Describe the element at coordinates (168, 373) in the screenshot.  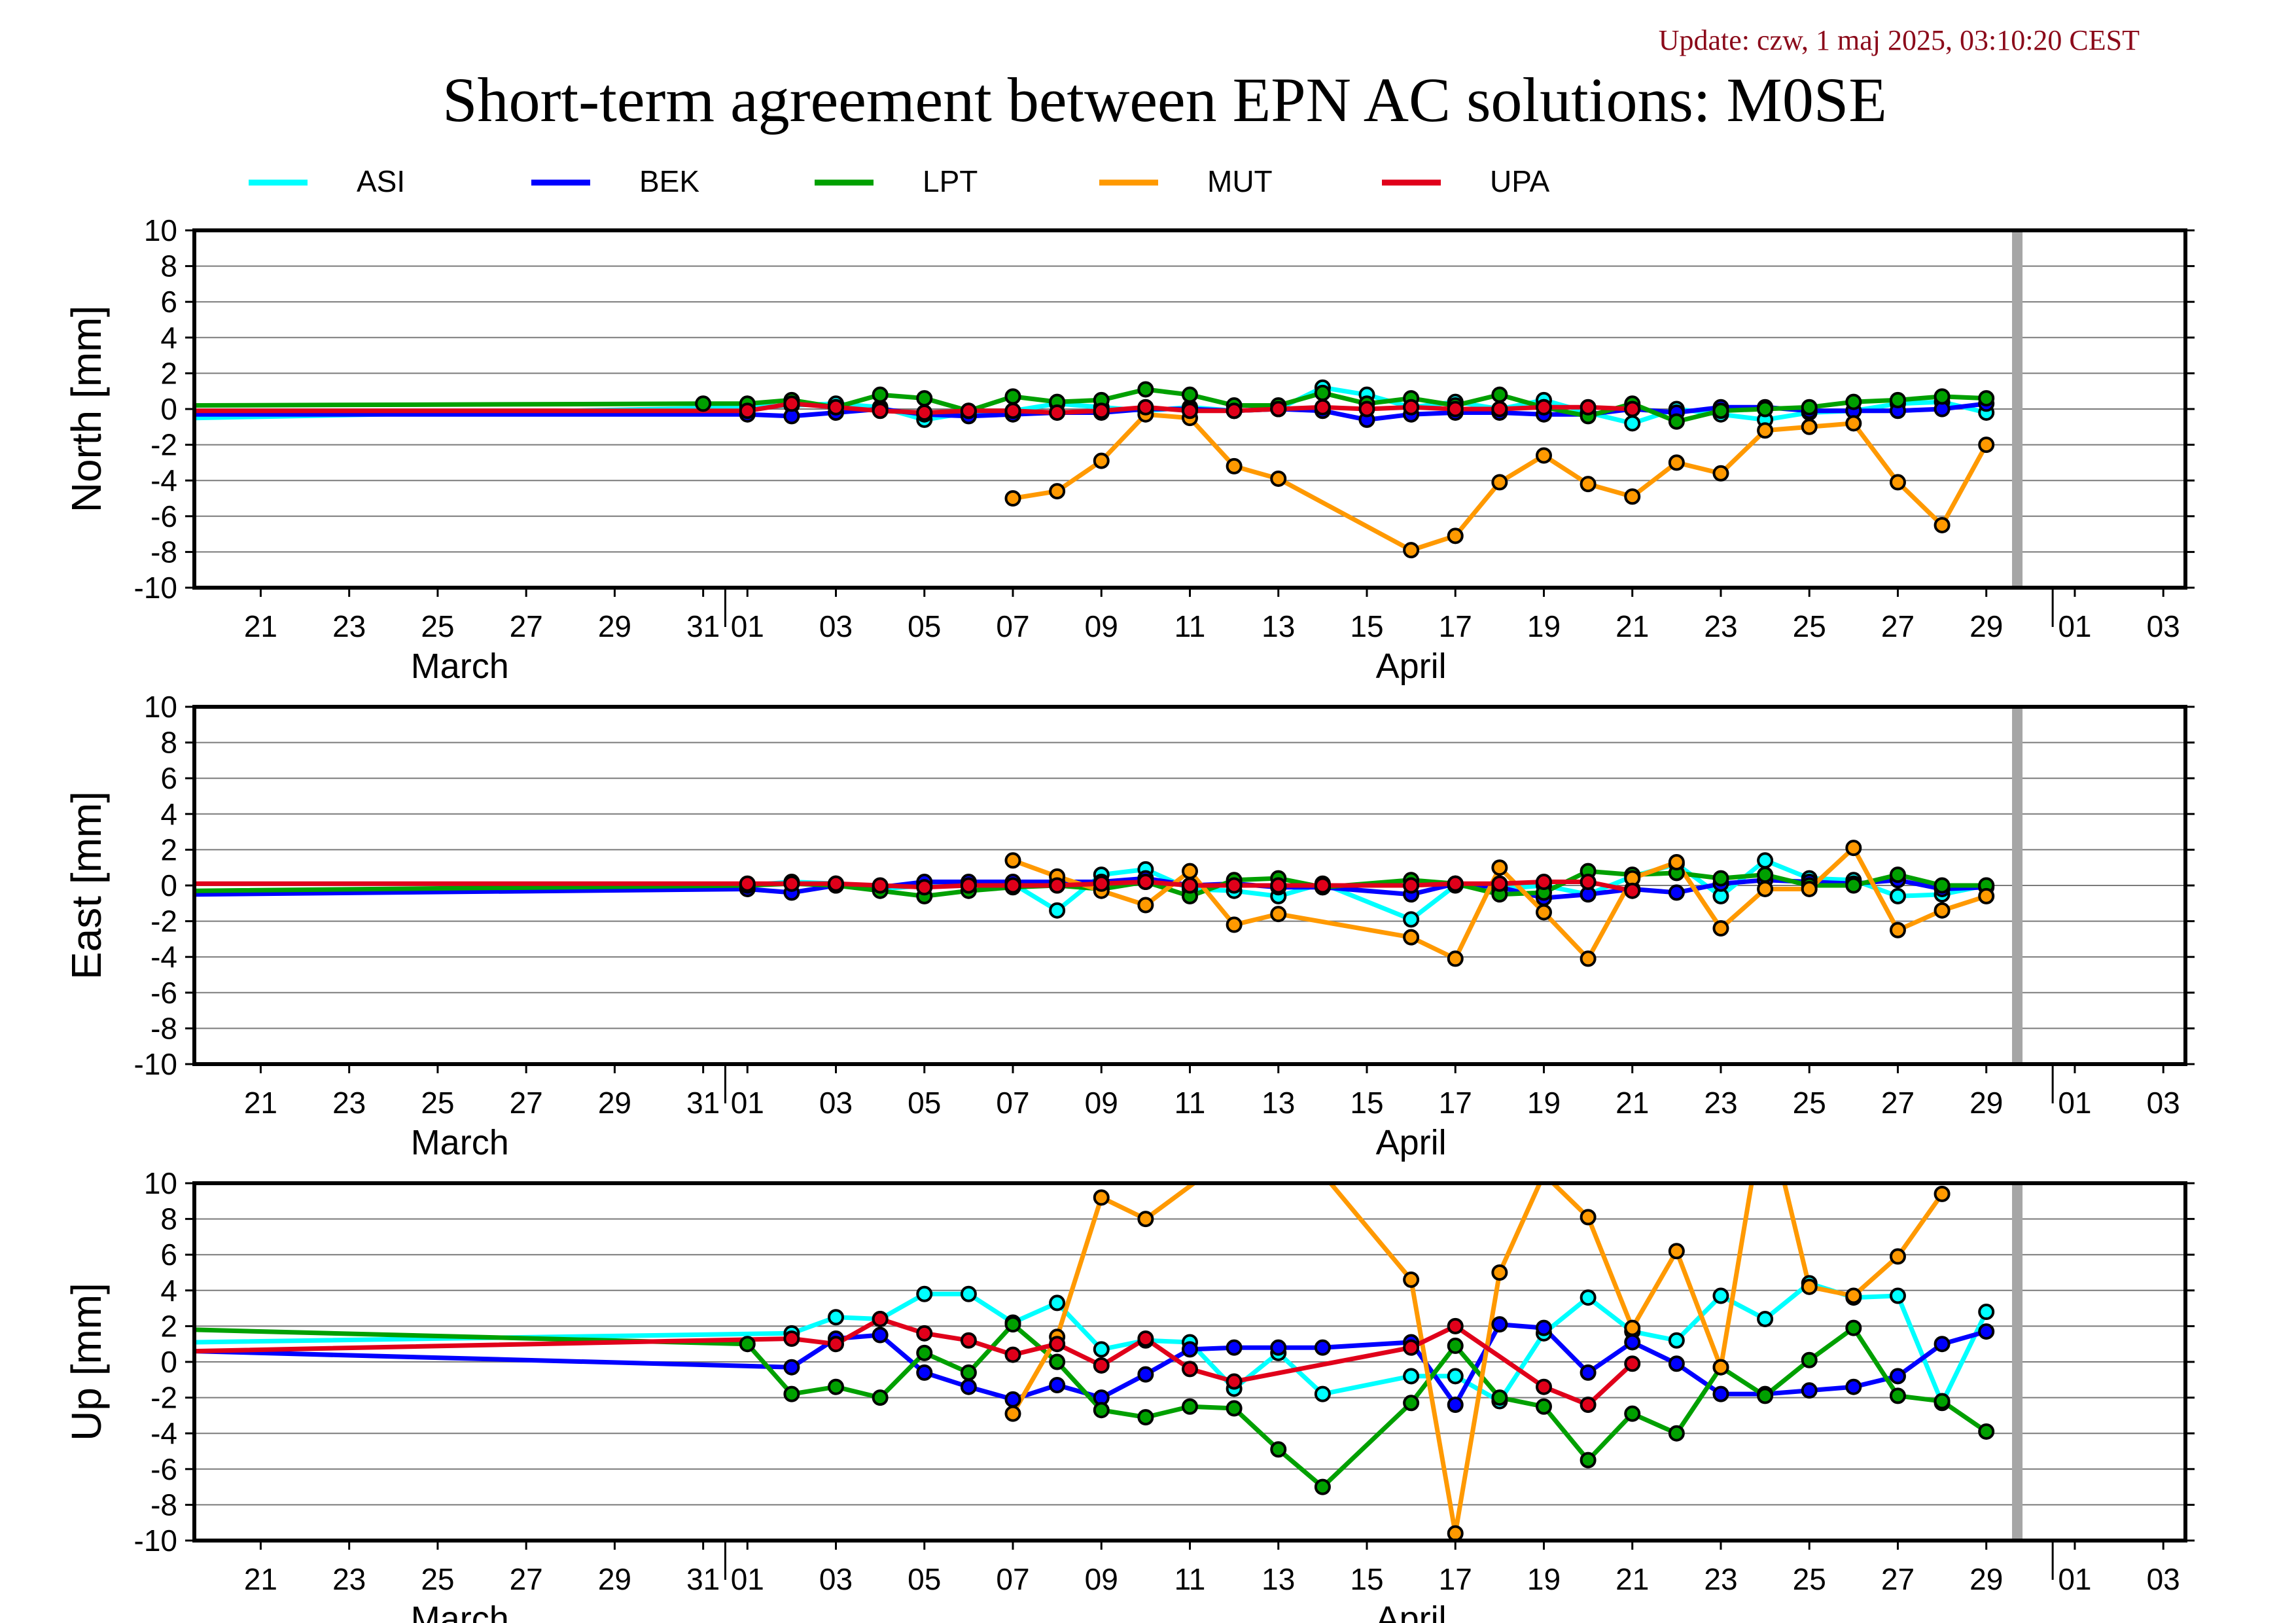
I see `y-tick-label: 2` at that location.